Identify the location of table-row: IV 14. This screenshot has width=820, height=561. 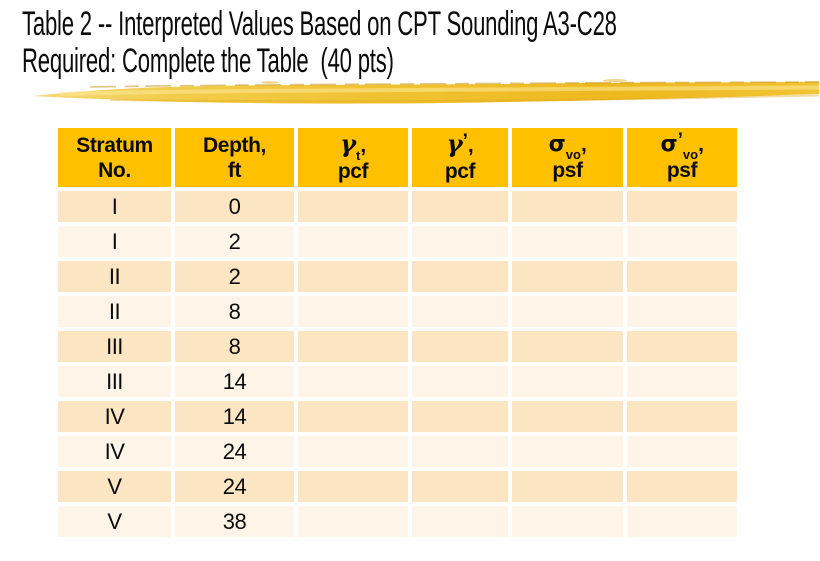
(397, 416).